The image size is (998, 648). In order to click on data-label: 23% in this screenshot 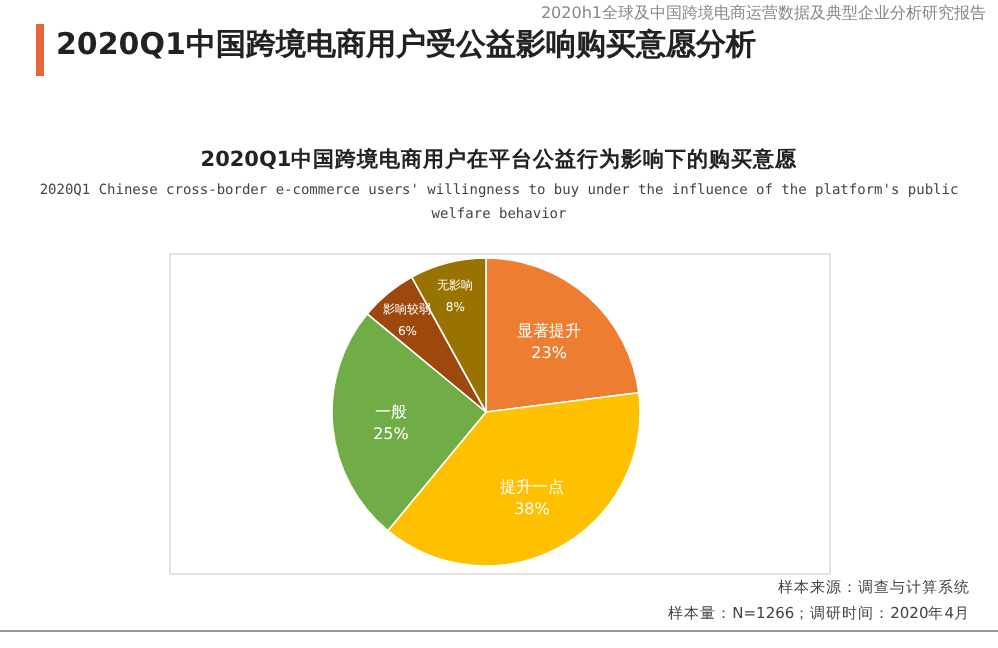, I will do `click(549, 353)`.